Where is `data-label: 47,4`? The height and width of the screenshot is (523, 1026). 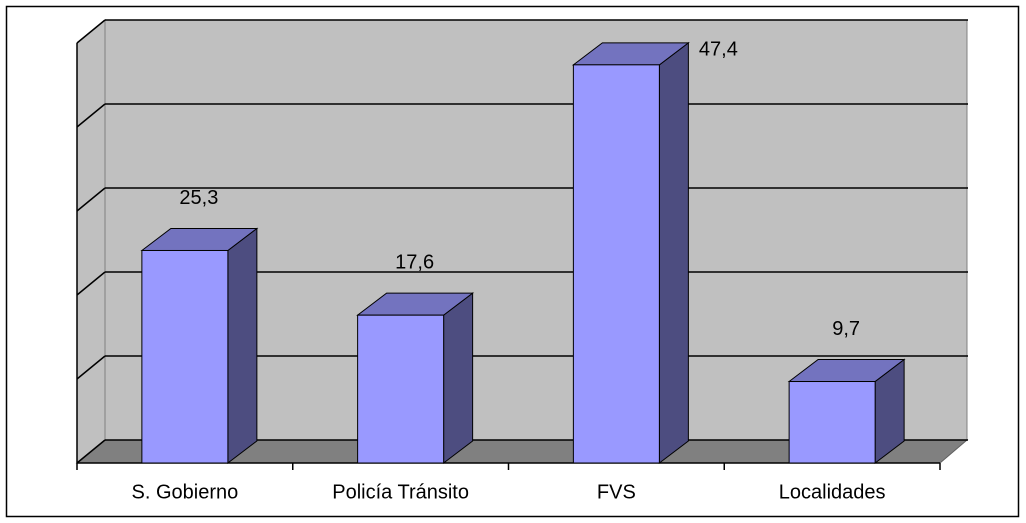
data-label: 47,4 is located at coordinates (718, 49).